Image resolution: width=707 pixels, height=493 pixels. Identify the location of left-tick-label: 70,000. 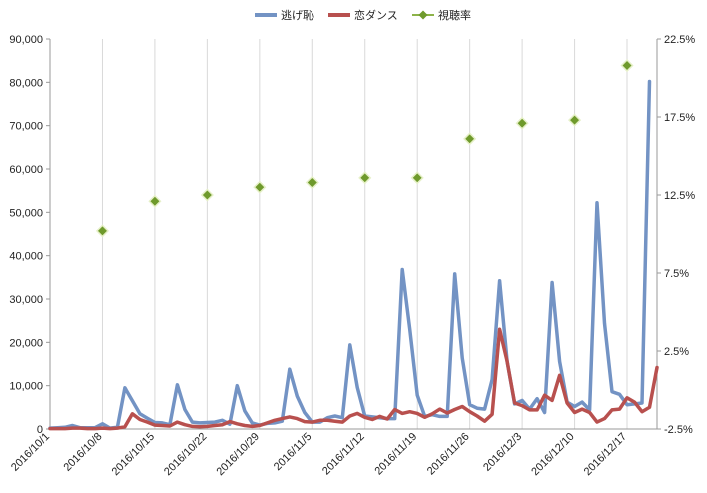
(26, 127).